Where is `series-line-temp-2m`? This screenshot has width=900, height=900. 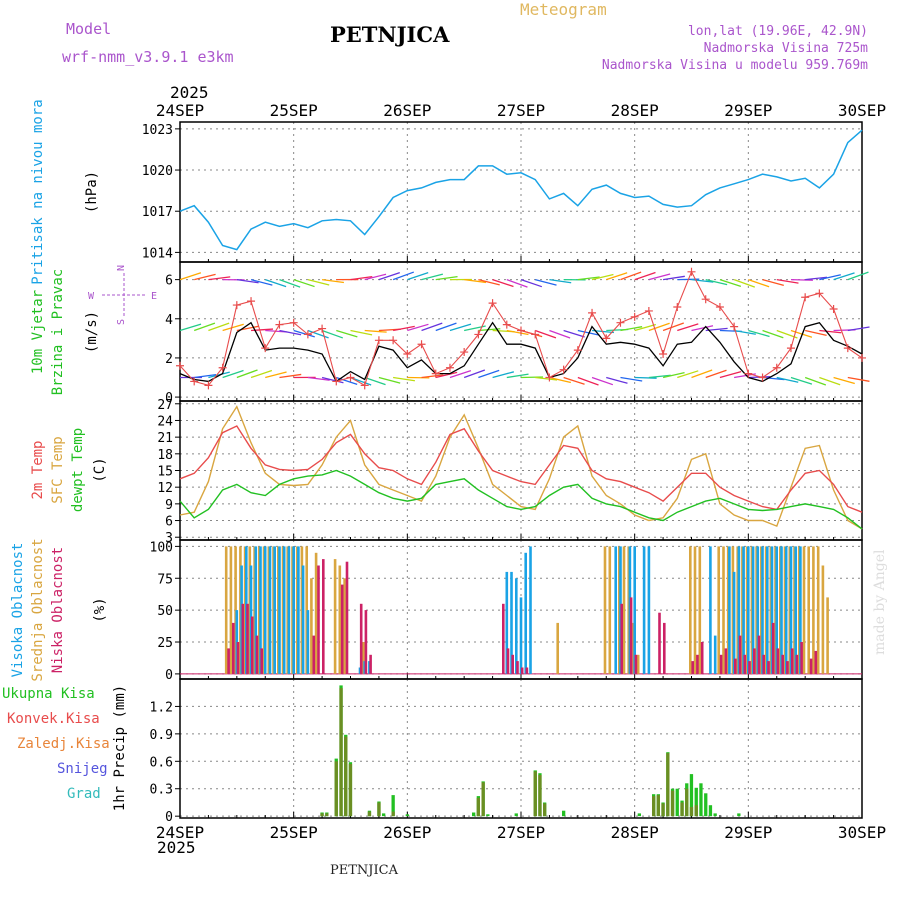 series-line-temp-2m is located at coordinates (521, 469).